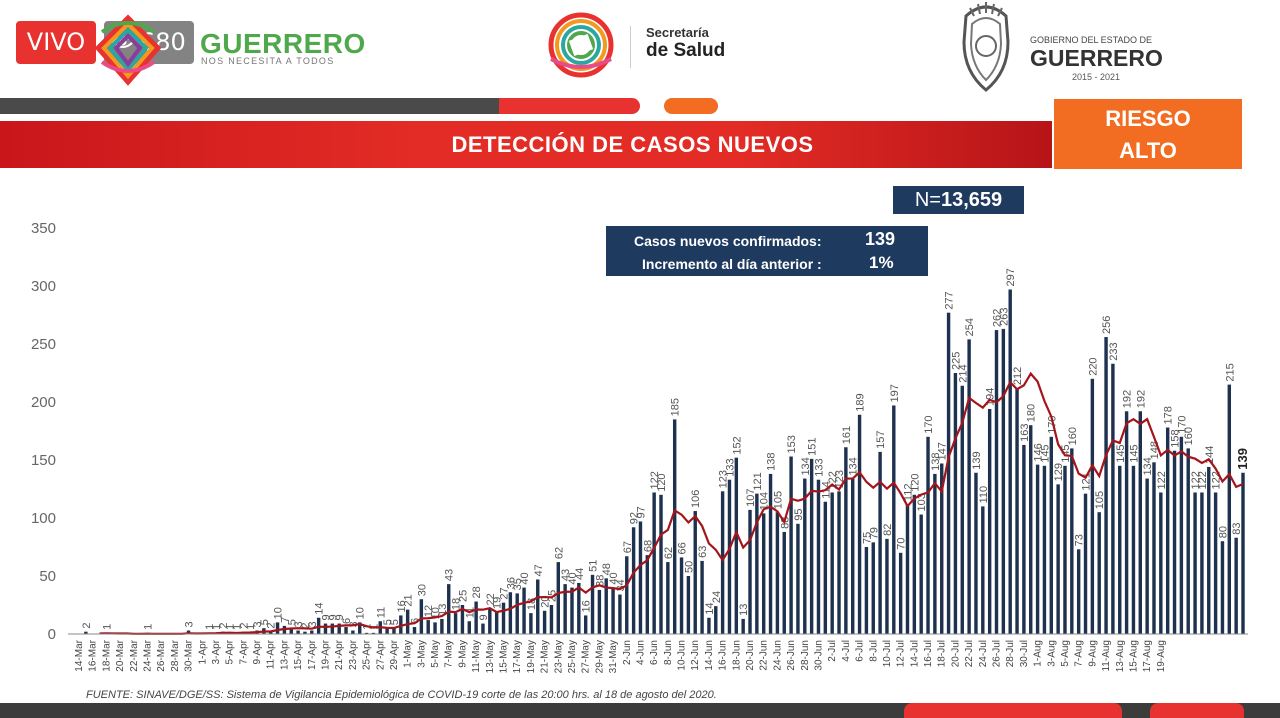 The height and width of the screenshot is (718, 1280). Describe the element at coordinates (1161, 656) in the screenshot. I see `x-tick-label: 19-Aug` at that location.